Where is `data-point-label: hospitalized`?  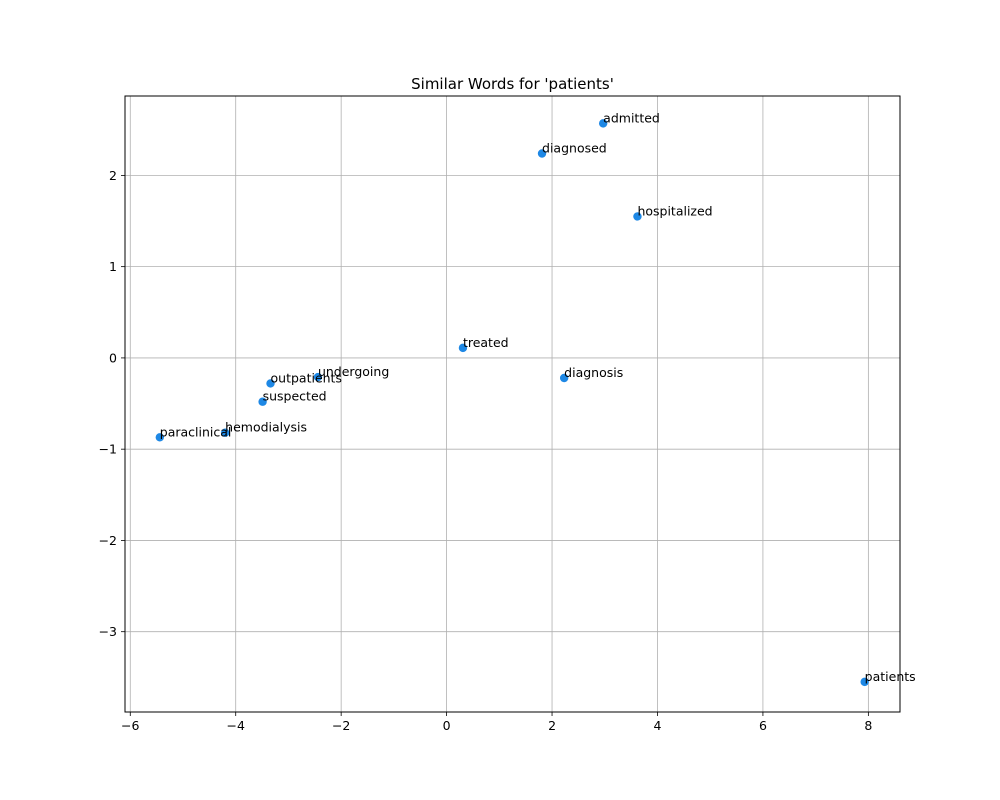
data-point-label: hospitalized is located at coordinates (674, 210).